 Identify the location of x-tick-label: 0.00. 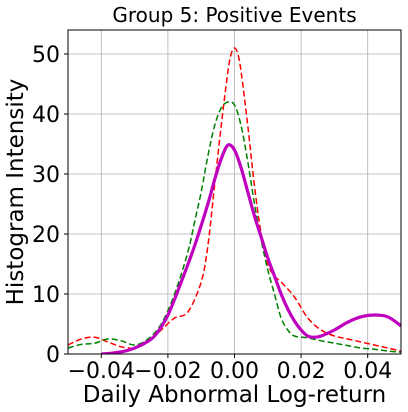
(234, 371).